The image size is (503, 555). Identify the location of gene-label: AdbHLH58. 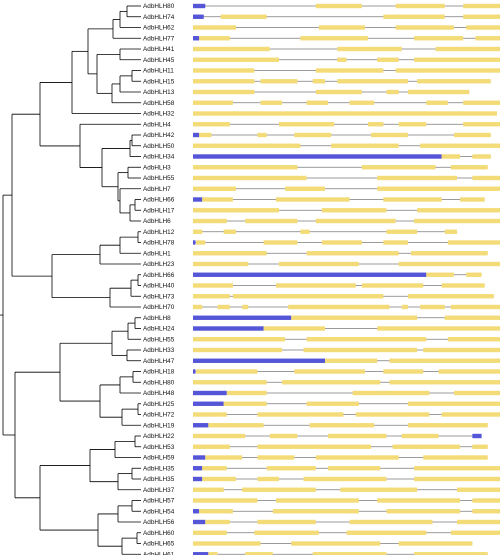
(159, 103).